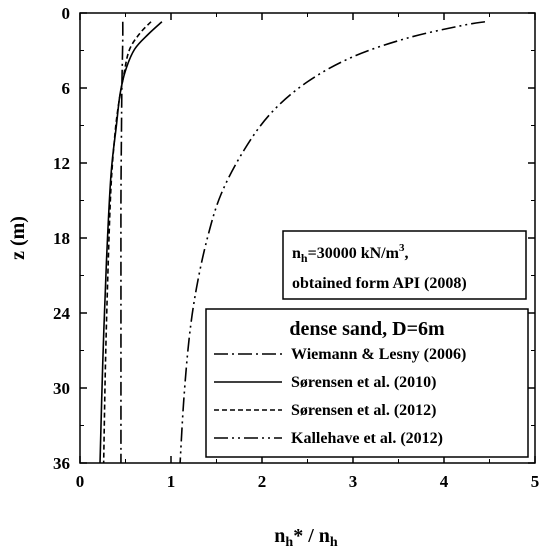 This screenshot has height=550, width=544. I want to click on y-tick-label: 30, so click(61, 388).